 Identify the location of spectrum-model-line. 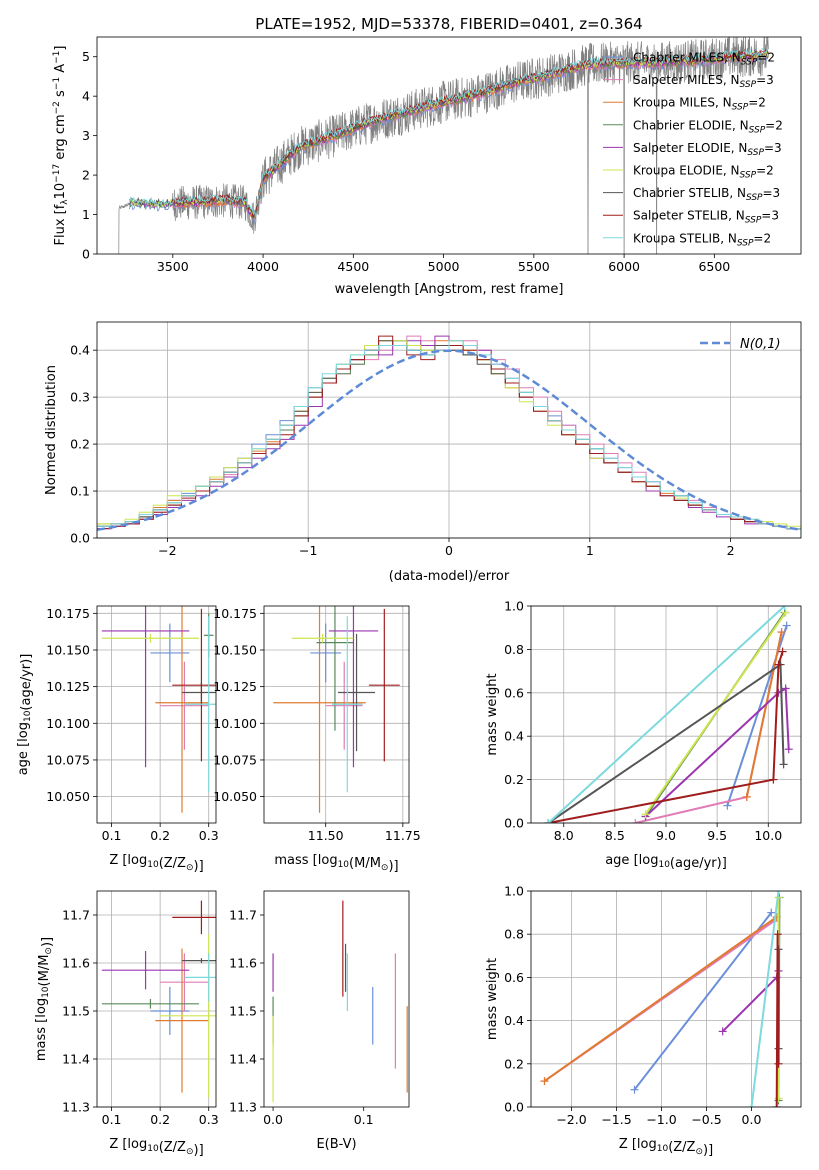
(449, 131).